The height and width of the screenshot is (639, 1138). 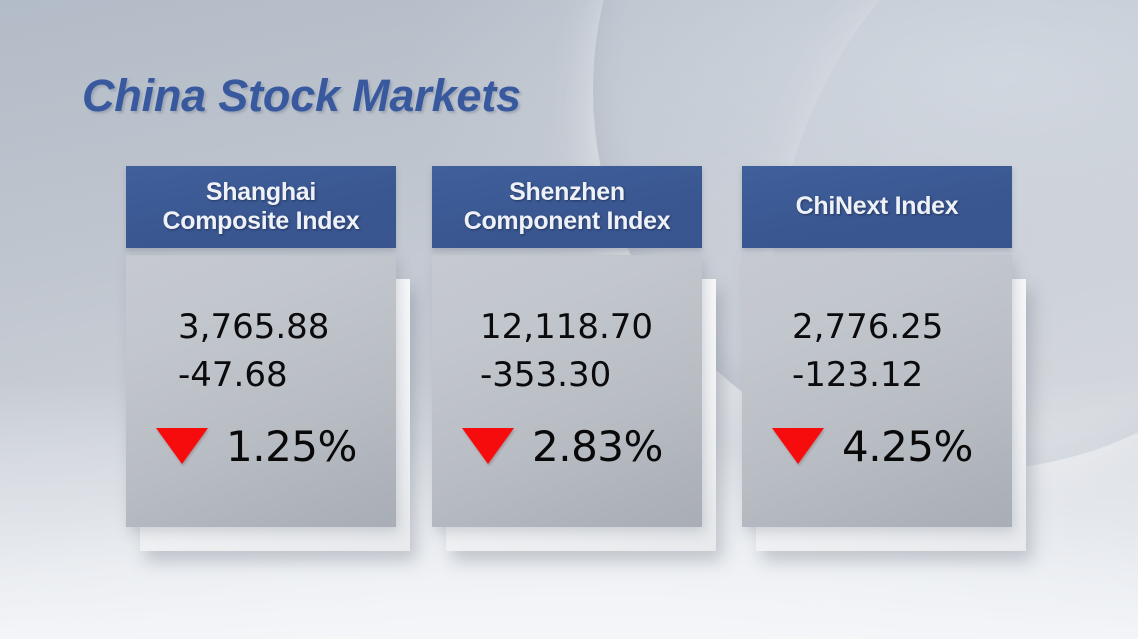 I want to click on percent-change-row: 1.25%, so click(x=261, y=446).